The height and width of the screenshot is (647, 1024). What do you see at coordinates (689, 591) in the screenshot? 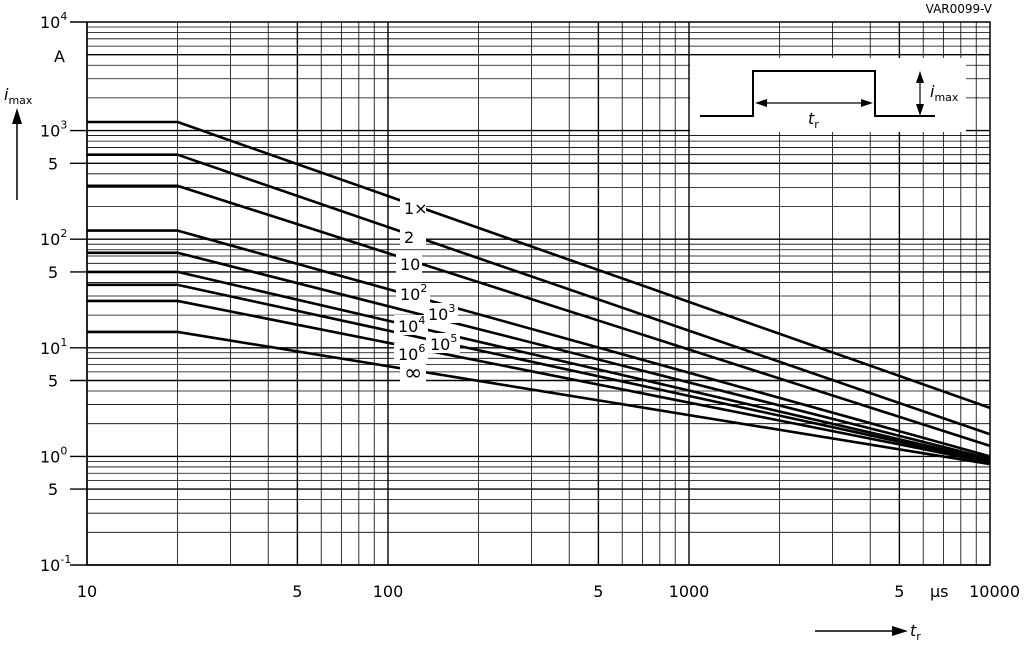
I see `x-tick-label: 1000` at bounding box center [689, 591].